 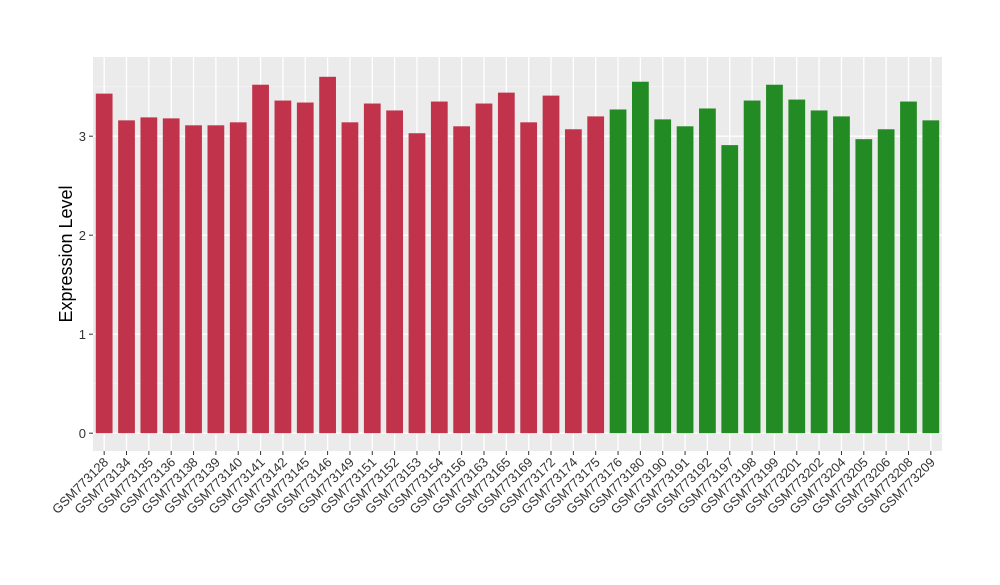 I want to click on bar-GSM773141, so click(x=260, y=259).